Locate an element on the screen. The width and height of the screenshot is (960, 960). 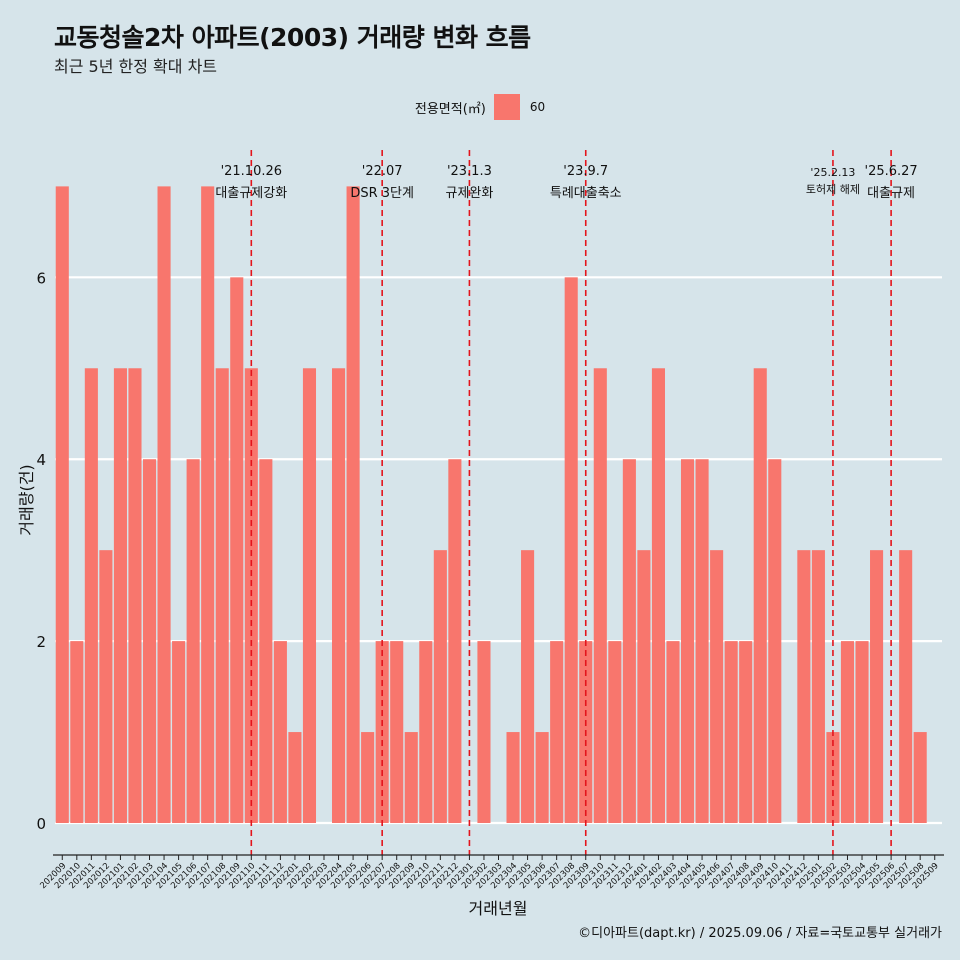
chart-subtitle: 최근 5년 한정 확대 차트 is located at coordinates (136, 66).